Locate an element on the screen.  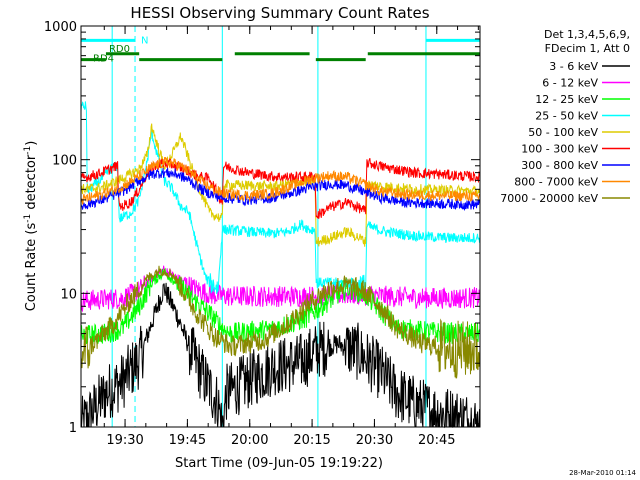
chart-title: HESSI Observing Summary Count Rates is located at coordinates (279, 13).